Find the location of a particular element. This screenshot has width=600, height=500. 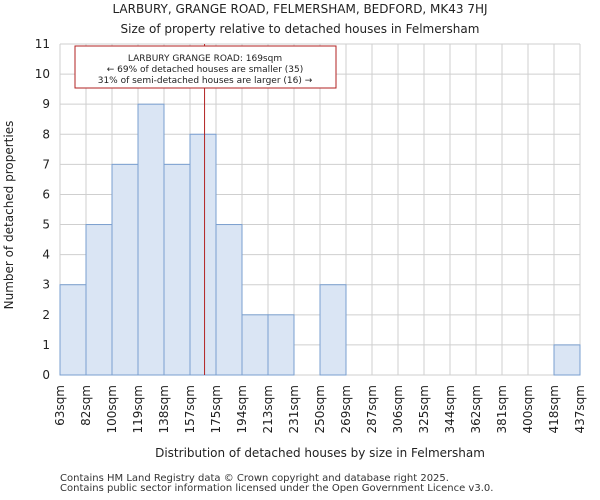

y-axis-ticks: 0 1 2 3 4 5 6 7 8 9 10 11 is located at coordinates (42, 209).